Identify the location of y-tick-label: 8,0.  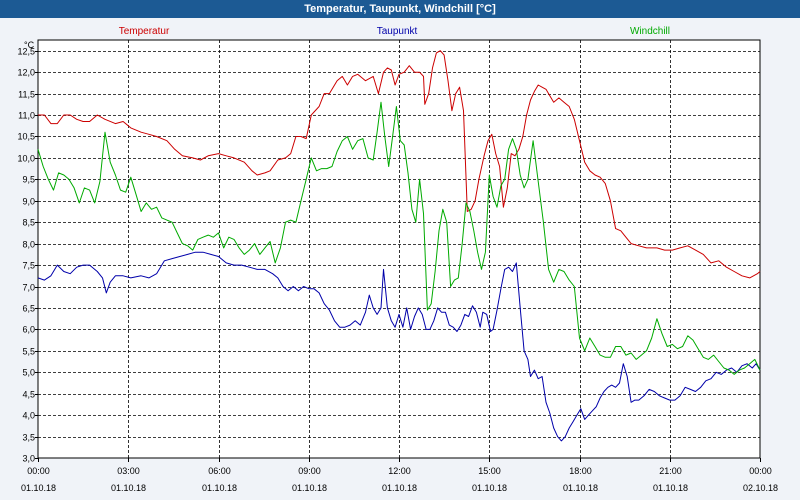
(28, 245).